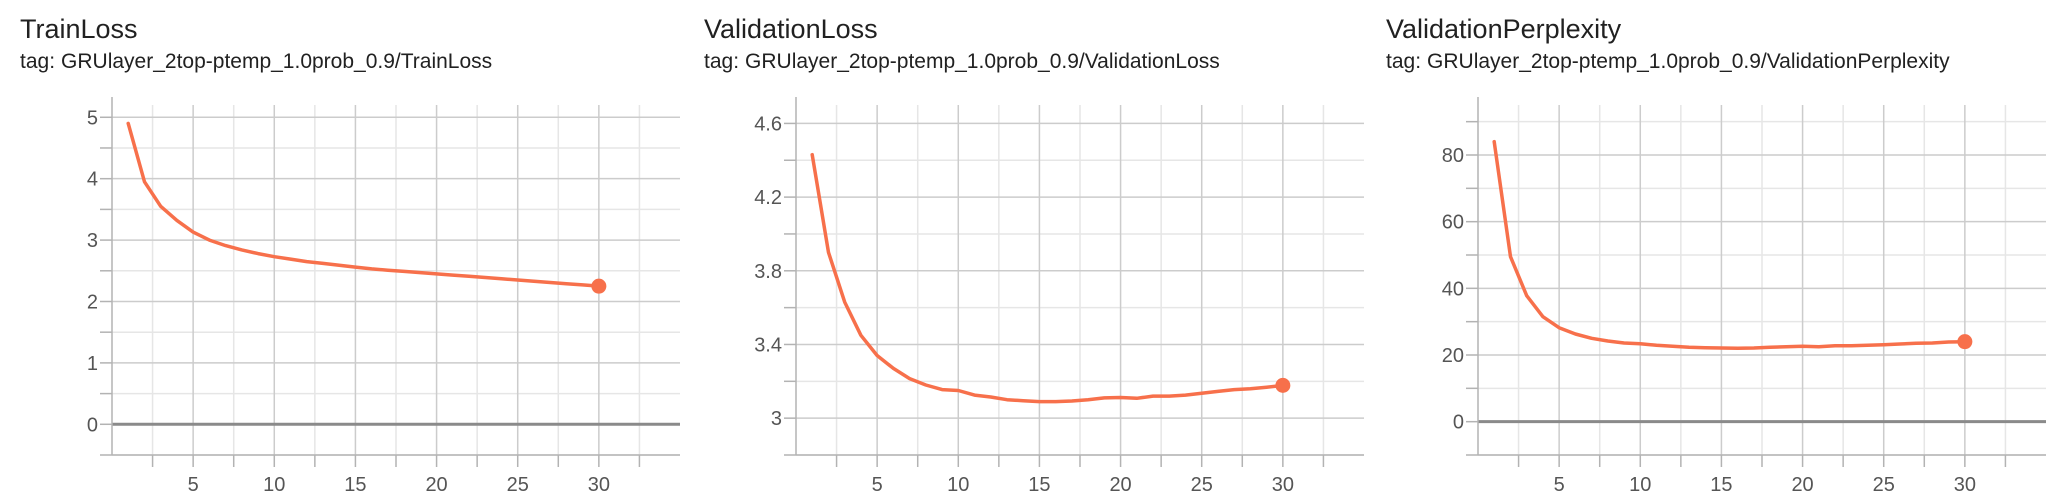 The height and width of the screenshot is (500, 2064). What do you see at coordinates (768, 124) in the screenshot?
I see `y-tick-label: 4.6` at bounding box center [768, 124].